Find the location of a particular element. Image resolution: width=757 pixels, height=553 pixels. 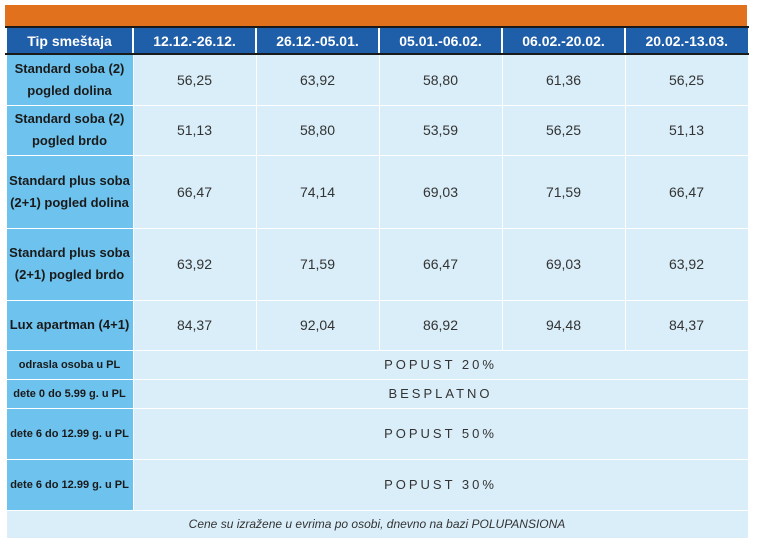

price-cell: 94,48 is located at coordinates (563, 325).